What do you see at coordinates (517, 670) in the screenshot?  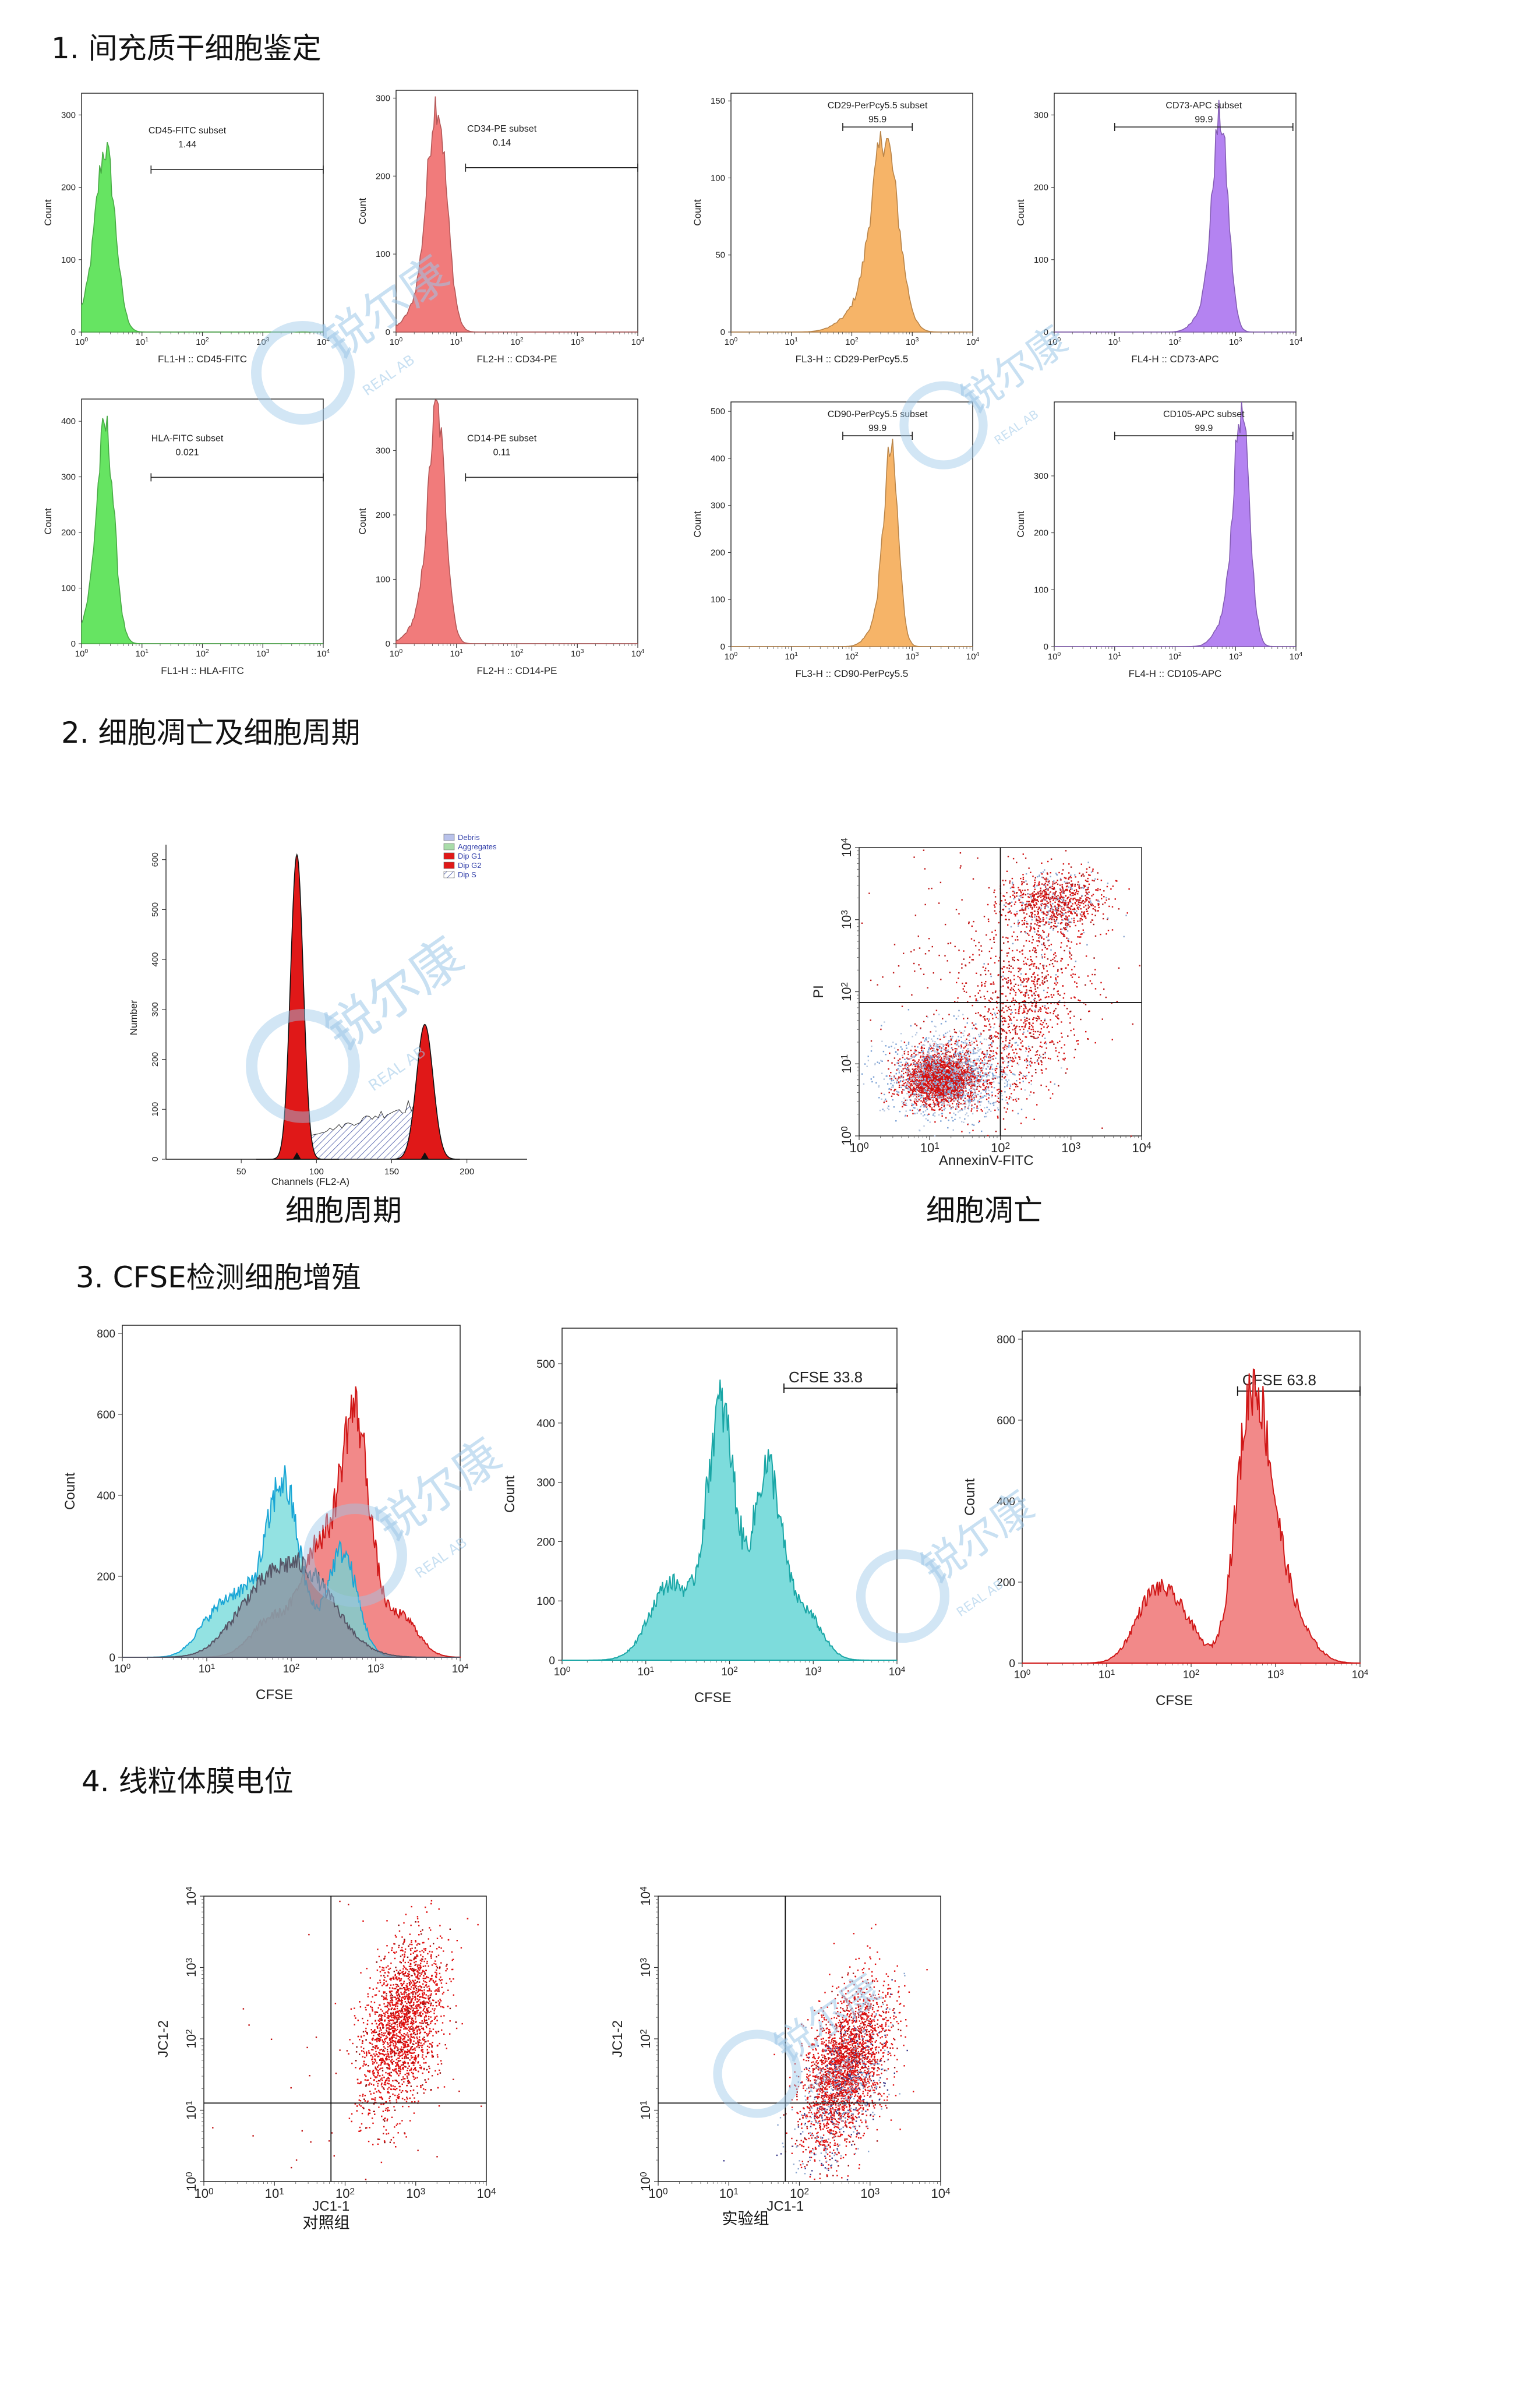 I see `cd14-xlabel: FL2-H :: CD14-PE` at bounding box center [517, 670].